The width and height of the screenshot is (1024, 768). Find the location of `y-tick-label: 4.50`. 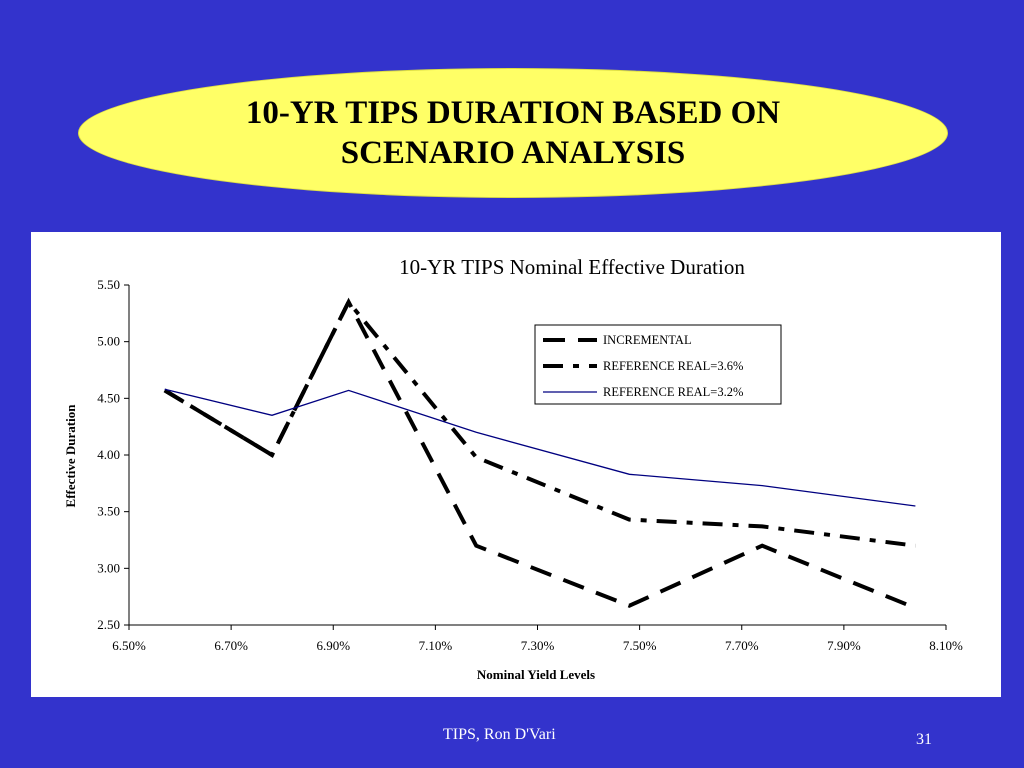

y-tick-label: 4.50 is located at coordinates (108, 397).